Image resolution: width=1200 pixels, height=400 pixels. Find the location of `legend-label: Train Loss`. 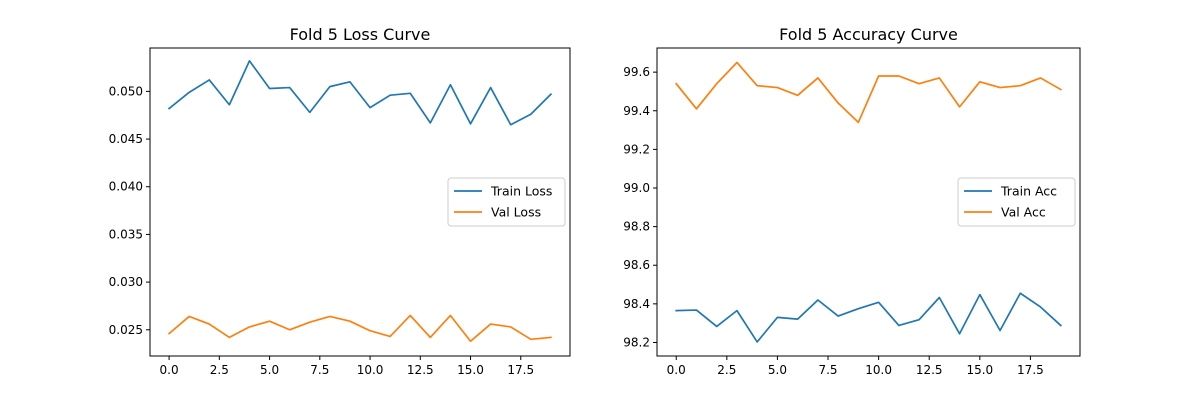

legend-label: Train Loss is located at coordinates (521, 191).